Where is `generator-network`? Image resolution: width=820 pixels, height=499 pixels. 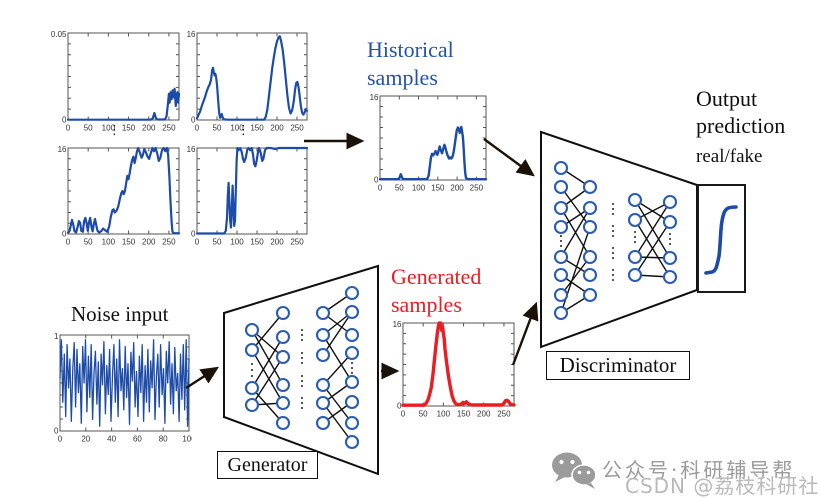
generator-network is located at coordinates (301, 370).